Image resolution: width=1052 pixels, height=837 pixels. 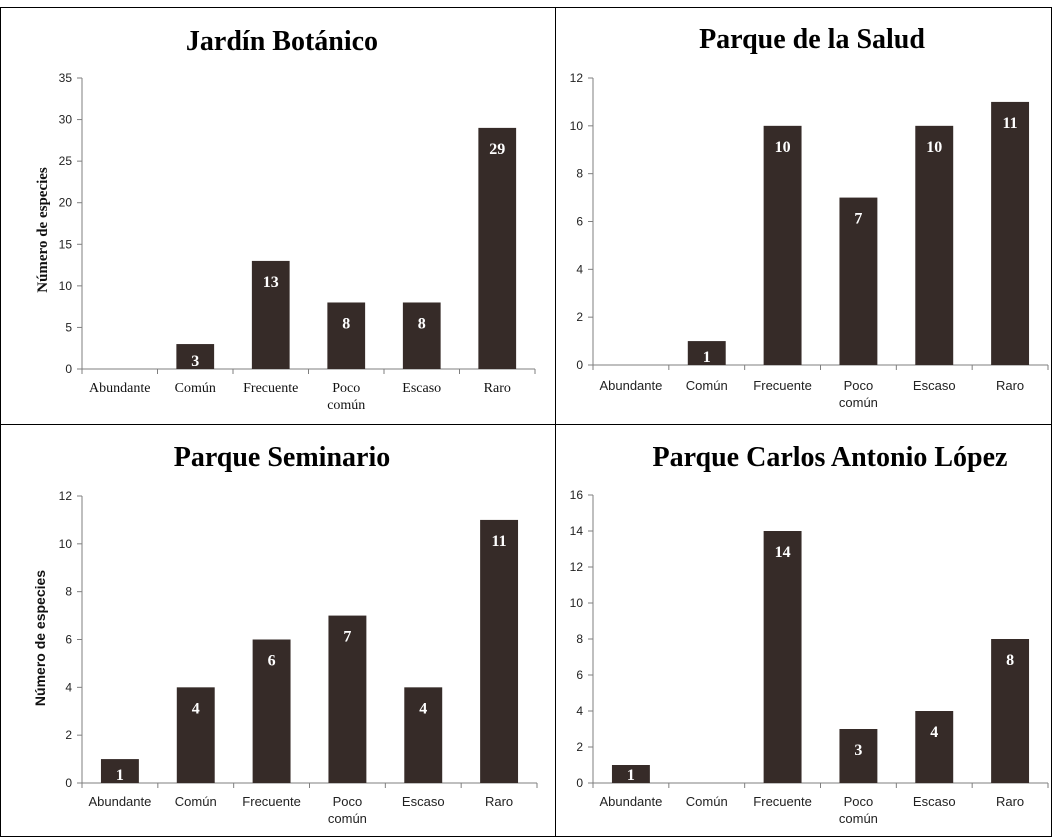 What do you see at coordinates (66, 78) in the screenshot?
I see `y-tick-label: 35` at bounding box center [66, 78].